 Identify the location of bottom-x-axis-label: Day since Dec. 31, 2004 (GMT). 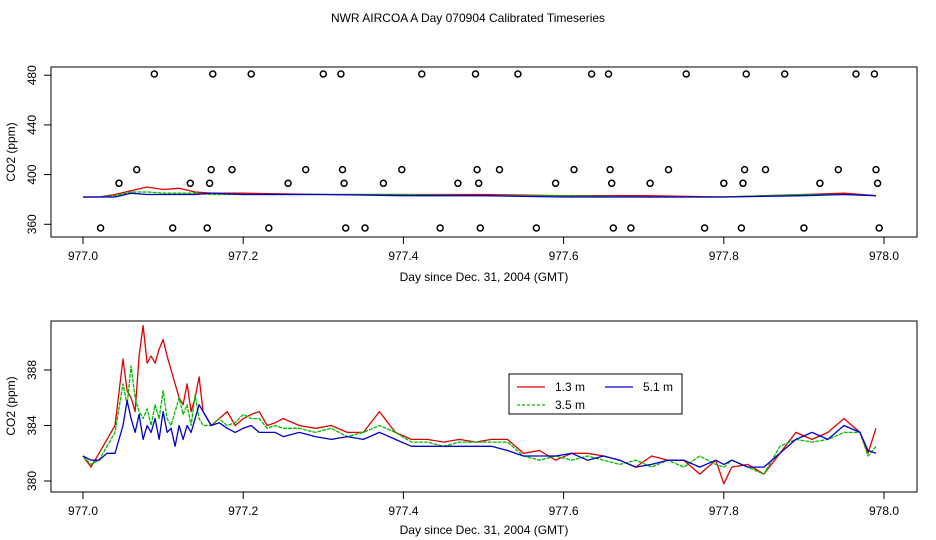
(484, 530).